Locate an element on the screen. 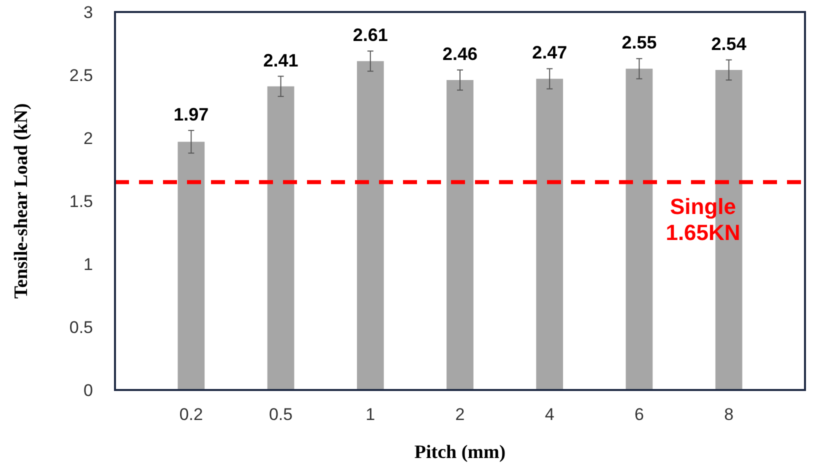  data-label: 2.47 is located at coordinates (550, 52).